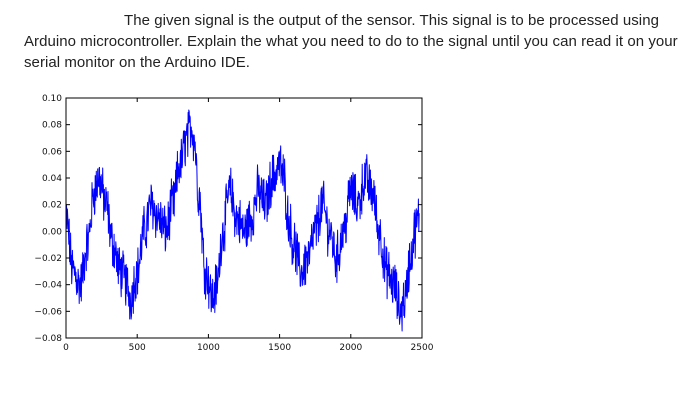 Image resolution: width=700 pixels, height=410 pixels. What do you see at coordinates (52, 126) in the screenshot?
I see `y-tick-label: 0.08` at bounding box center [52, 126].